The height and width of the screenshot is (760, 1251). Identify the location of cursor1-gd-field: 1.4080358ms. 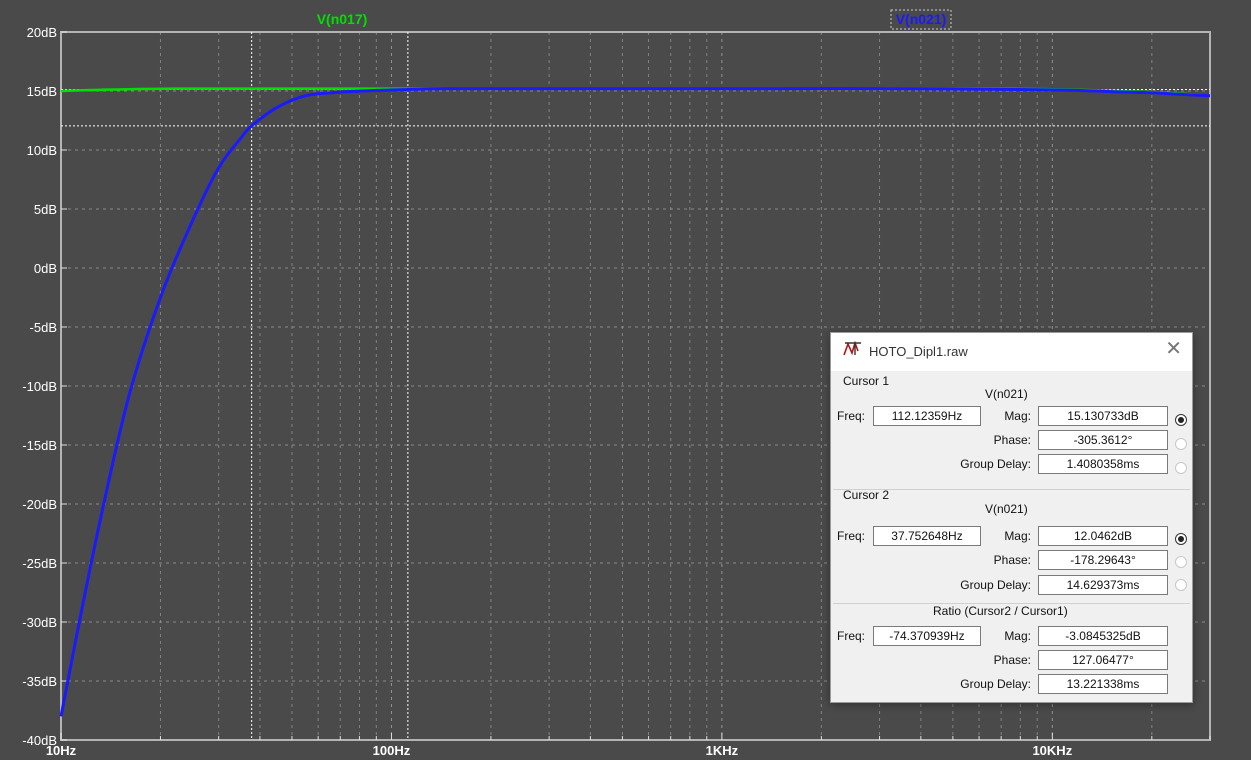
(1103, 464).